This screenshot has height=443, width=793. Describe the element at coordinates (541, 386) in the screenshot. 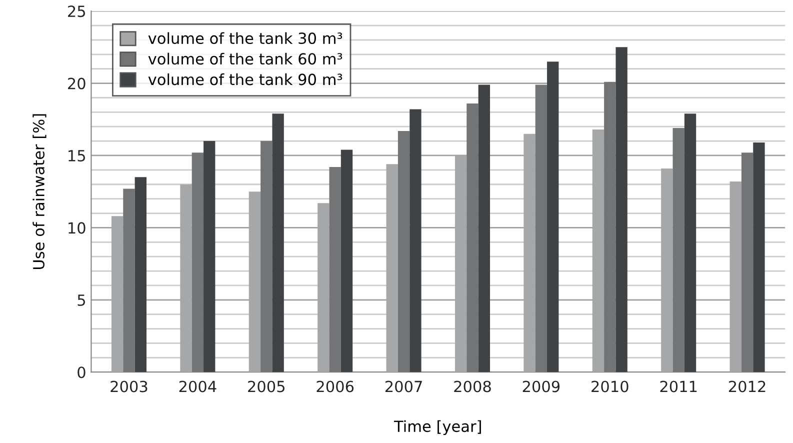

I see `x-tick-label: 2009` at that location.